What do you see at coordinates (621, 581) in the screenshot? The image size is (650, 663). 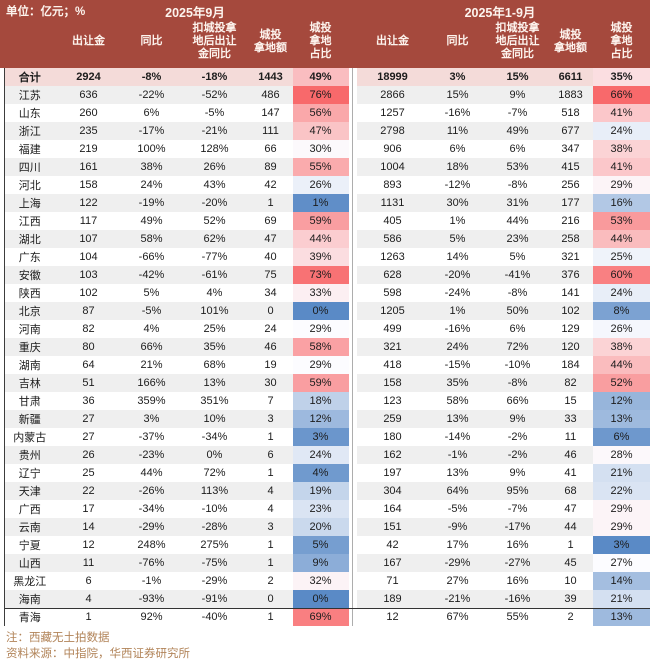 I see `ytd-lgfv-share: 14%` at bounding box center [621, 581].